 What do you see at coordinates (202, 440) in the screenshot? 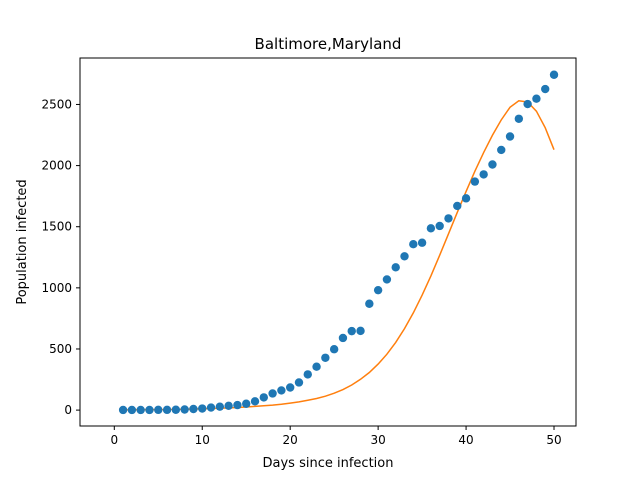
I see `x-tick-label: 10` at bounding box center [202, 440].